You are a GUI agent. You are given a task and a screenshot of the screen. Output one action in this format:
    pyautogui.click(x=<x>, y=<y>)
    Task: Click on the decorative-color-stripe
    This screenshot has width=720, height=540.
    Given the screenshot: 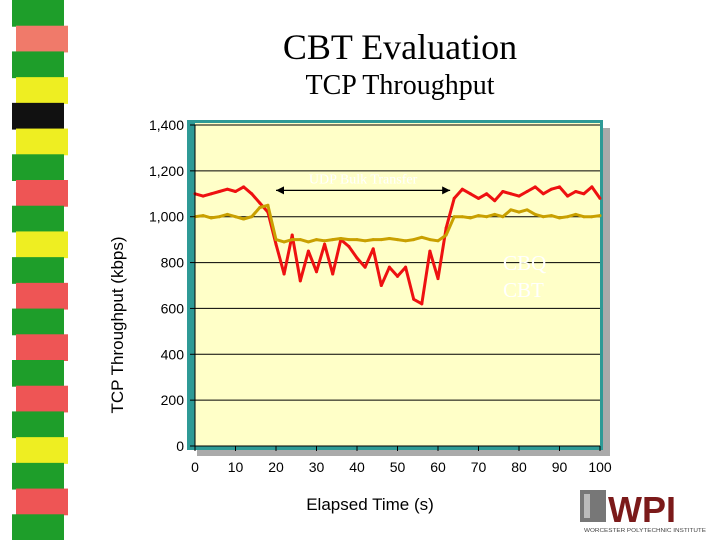 What is the action you would take?
    pyautogui.click(x=40, y=270)
    